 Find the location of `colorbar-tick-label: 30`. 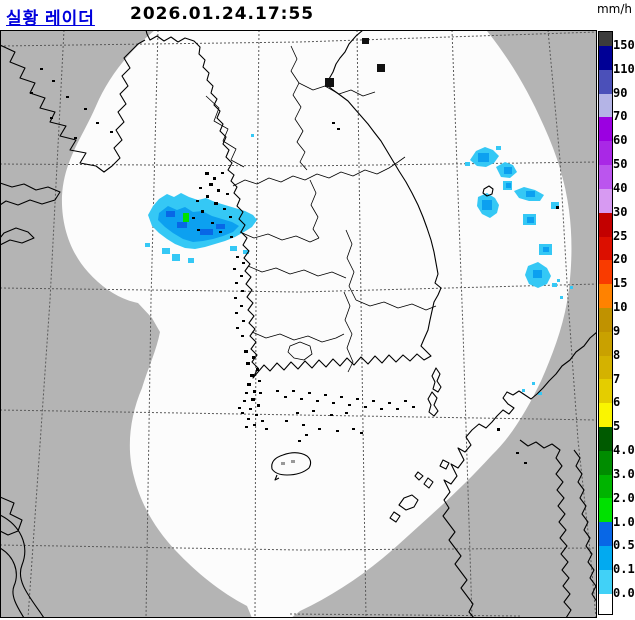

colorbar-tick-label: 30 is located at coordinates (620, 211).